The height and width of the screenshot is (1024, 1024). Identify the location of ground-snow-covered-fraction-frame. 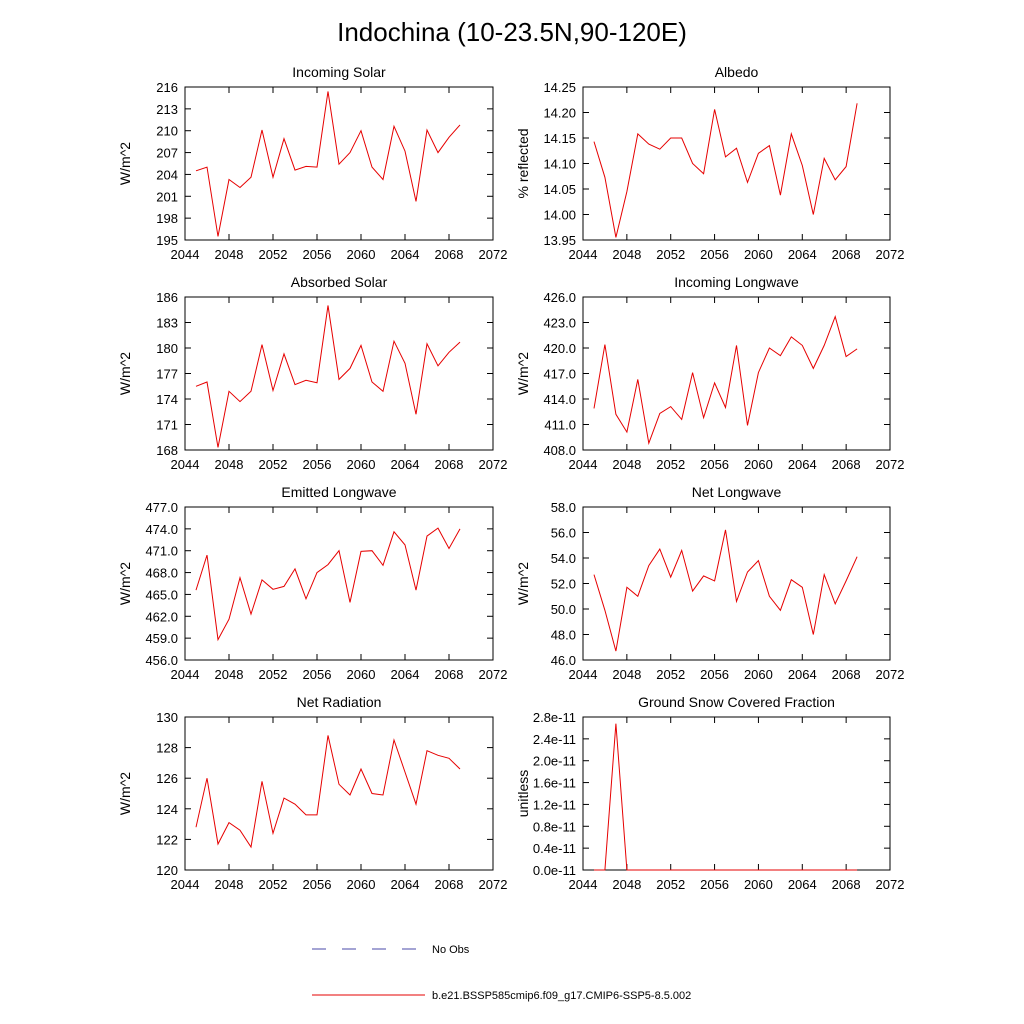
(736, 793).